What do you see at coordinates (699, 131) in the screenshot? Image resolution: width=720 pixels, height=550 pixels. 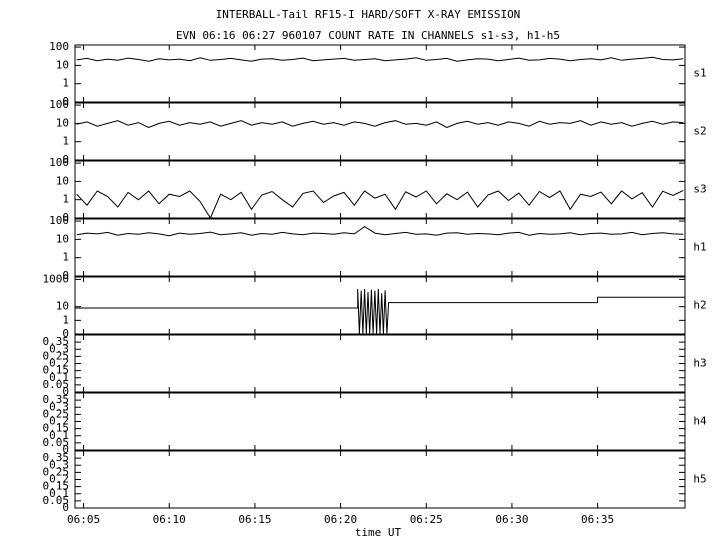 I see `panel-label: s2` at bounding box center [699, 131].